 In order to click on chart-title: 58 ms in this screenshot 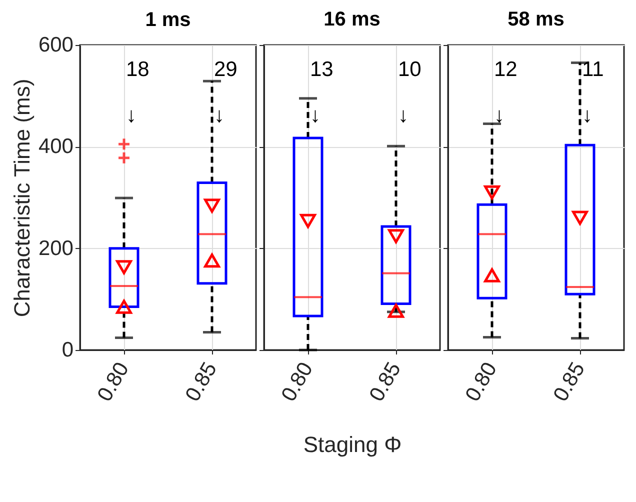, I will do `click(536, 19)`.